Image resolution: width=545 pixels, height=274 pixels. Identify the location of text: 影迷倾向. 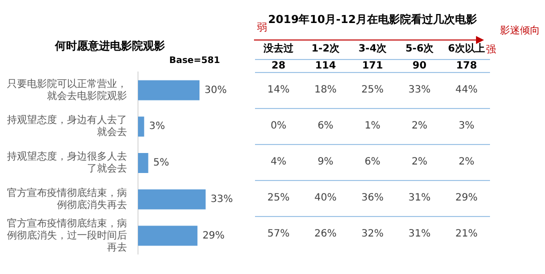
(520, 30).